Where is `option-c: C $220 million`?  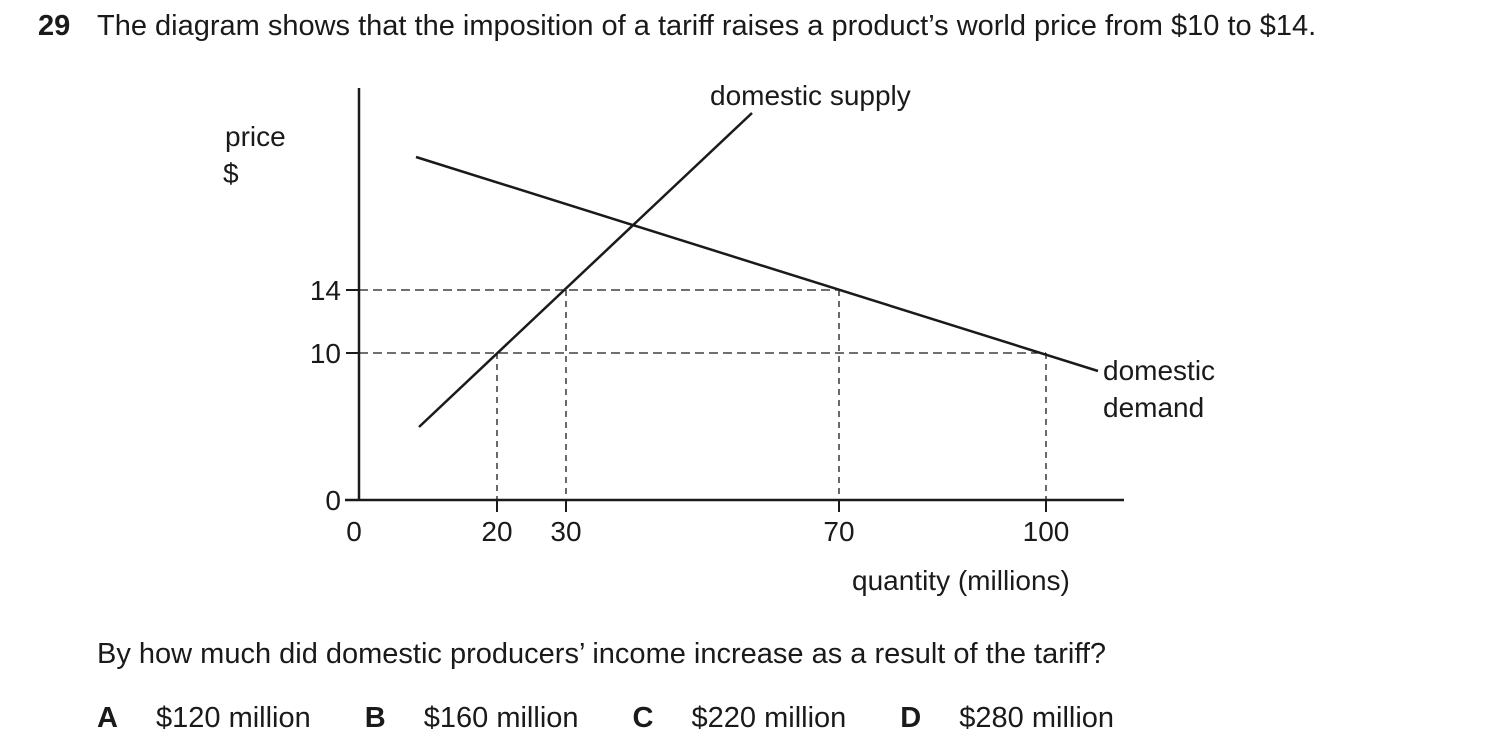
option-c: C $220 million is located at coordinates (740, 718).